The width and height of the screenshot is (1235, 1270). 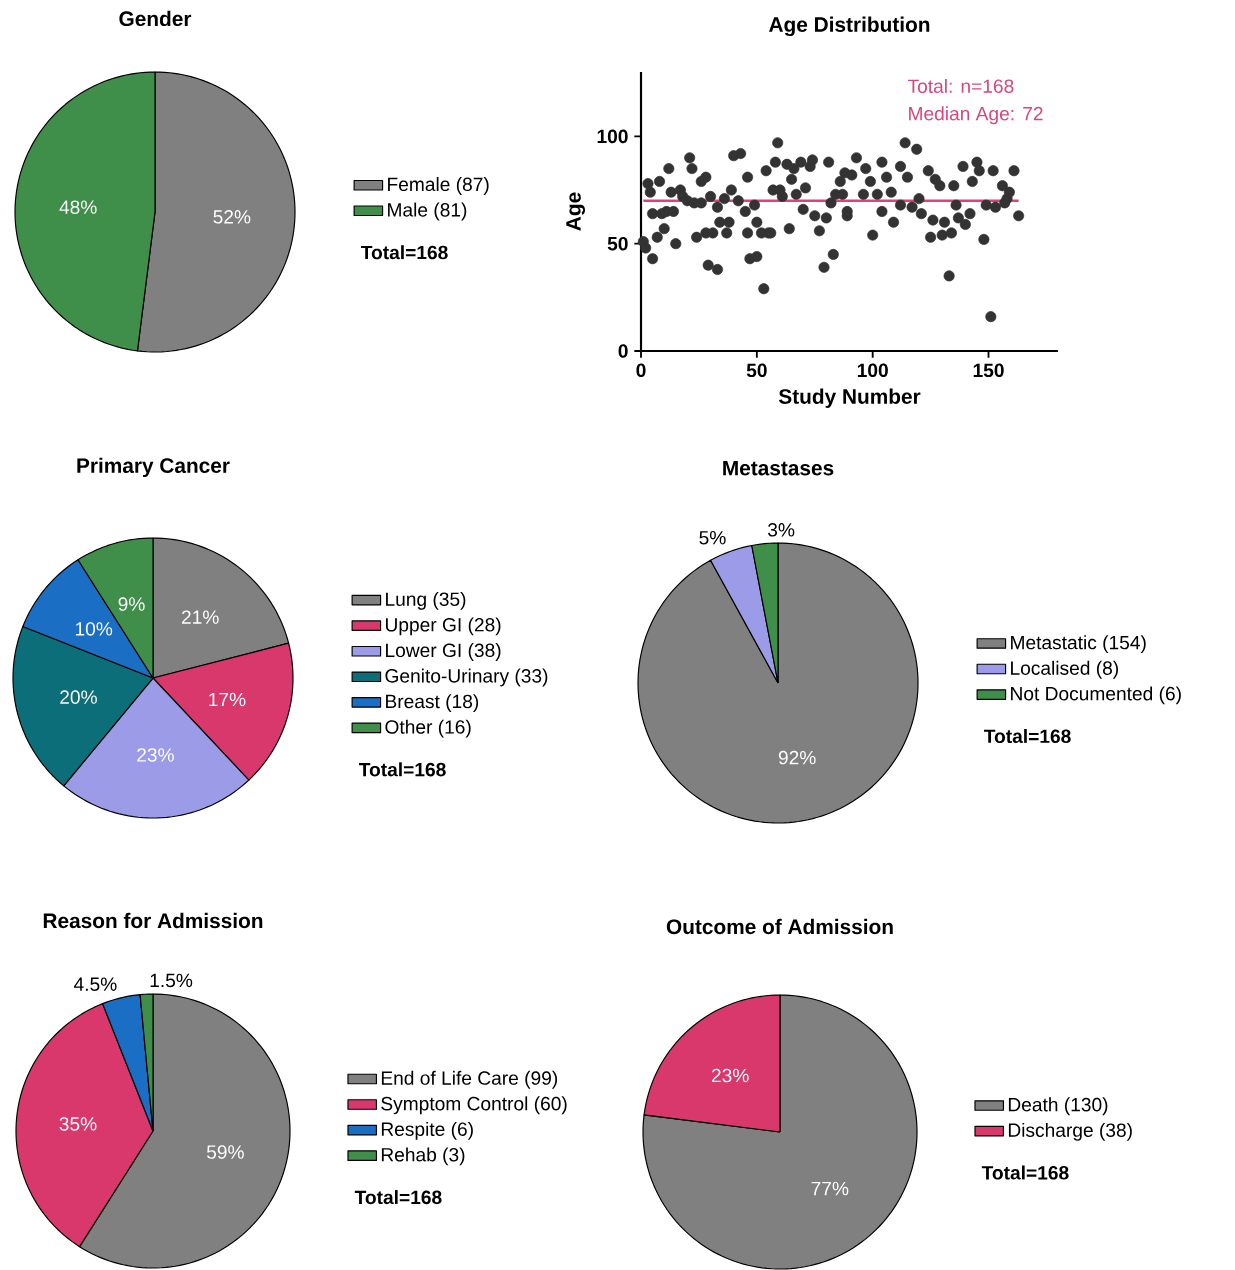 I want to click on data-label: 52%, so click(x=232, y=217).